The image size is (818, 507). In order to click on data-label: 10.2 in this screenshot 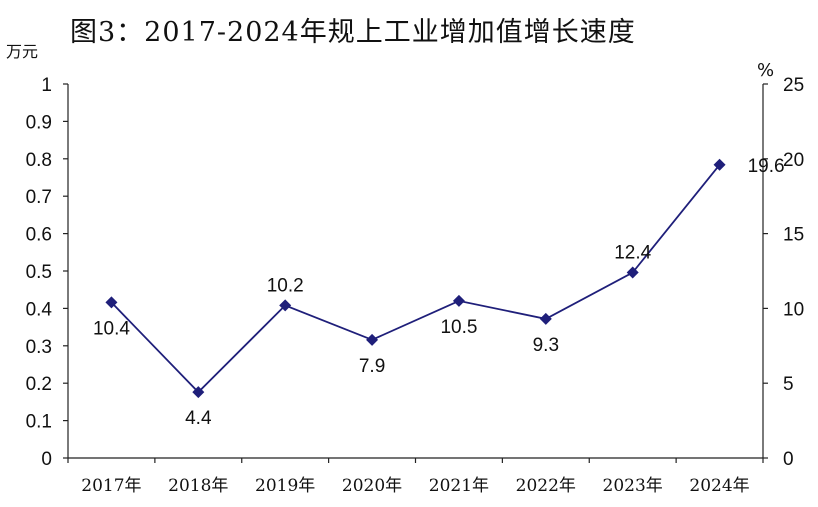, I will do `click(285, 285)`.